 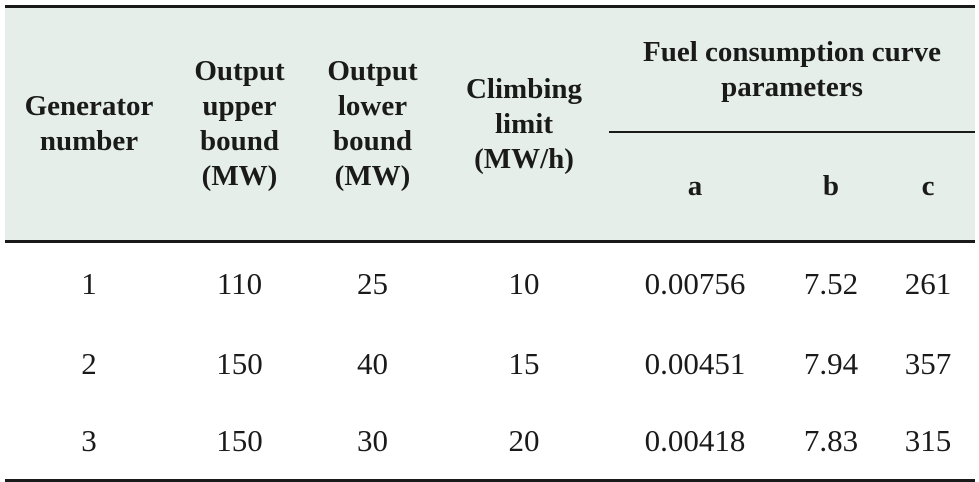 What do you see at coordinates (695, 187) in the screenshot?
I see `header-param-a: a` at bounding box center [695, 187].